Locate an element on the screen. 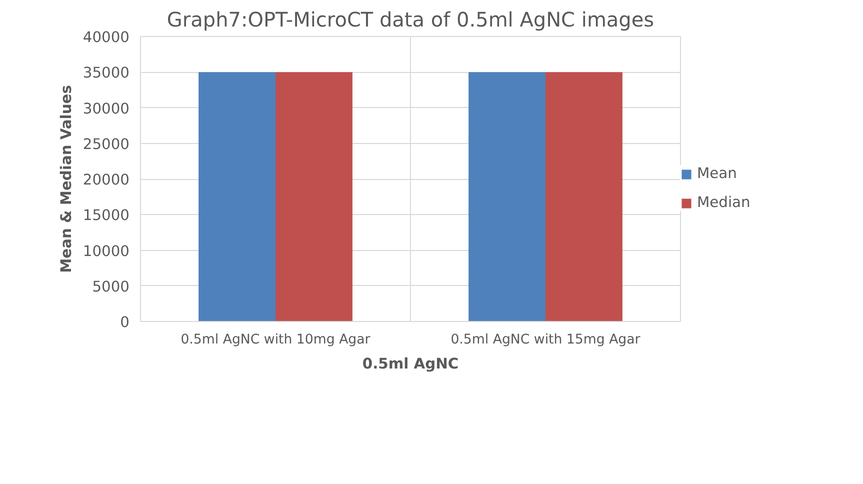  y-tick-label: 40000 is located at coordinates (106, 37).